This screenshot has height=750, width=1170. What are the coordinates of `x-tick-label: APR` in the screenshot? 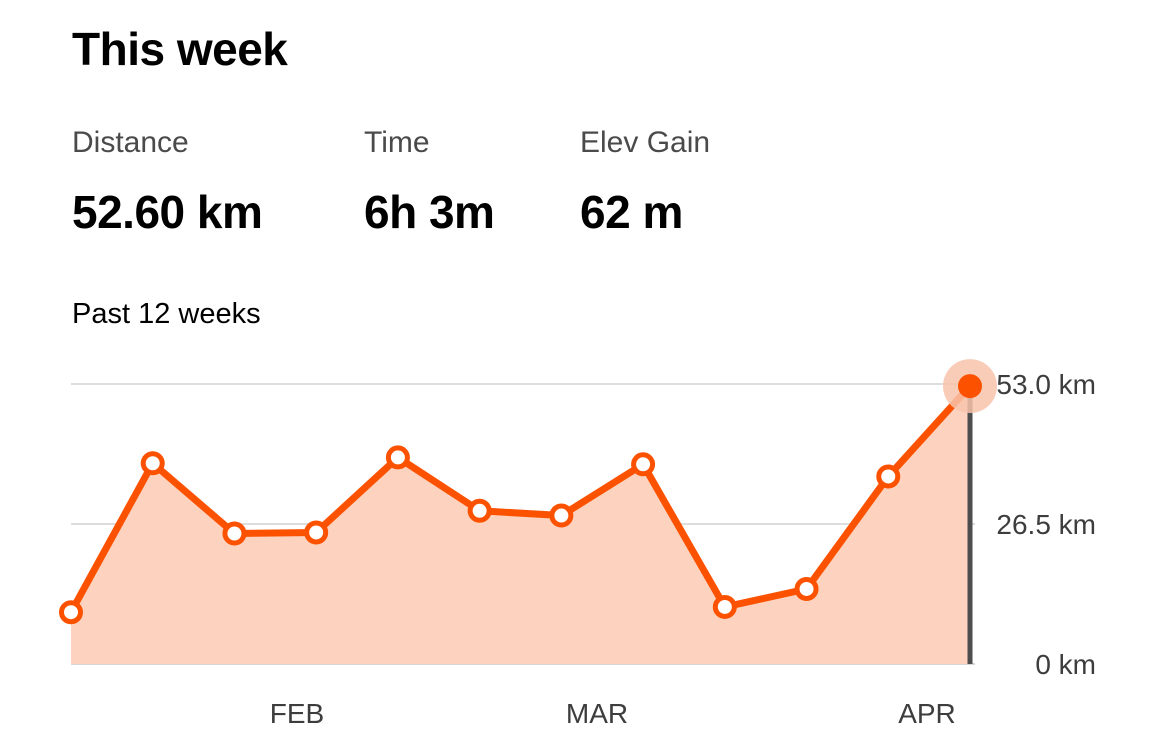 It's located at (927, 713).